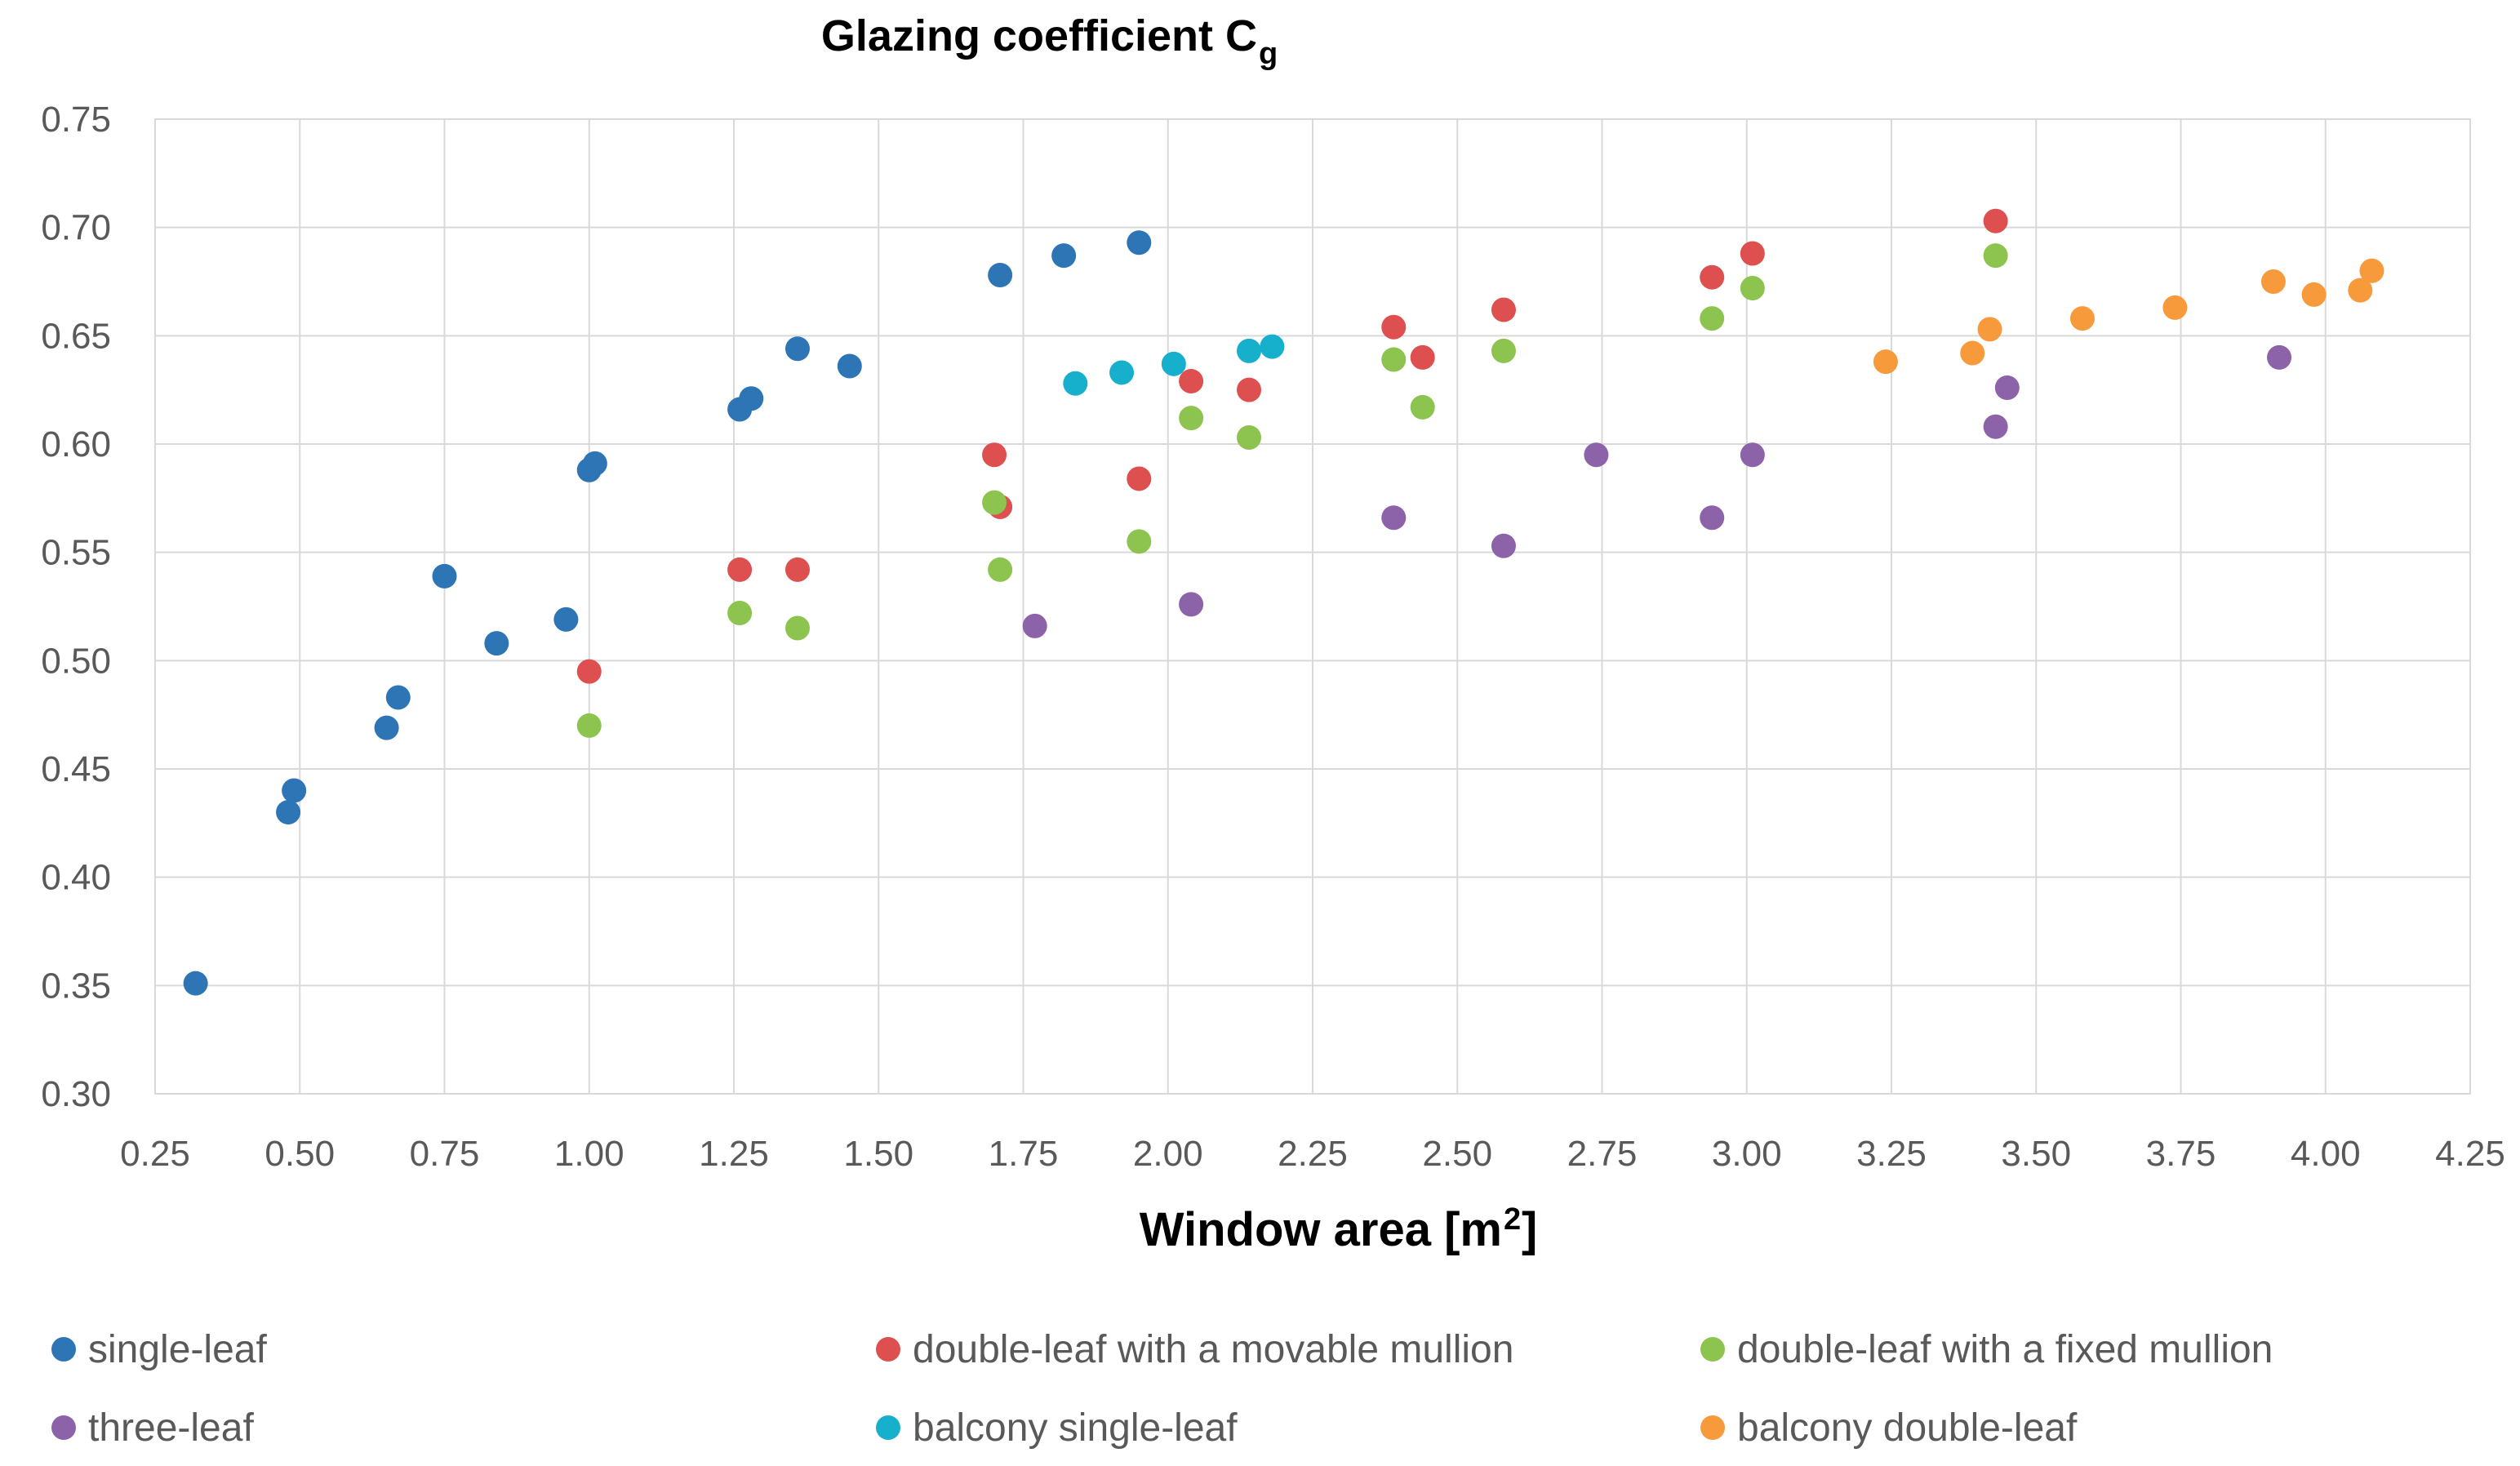 The image size is (2520, 1466). Describe the element at coordinates (1603, 1154) in the screenshot. I see `x-tick-label: 2.75` at that location.